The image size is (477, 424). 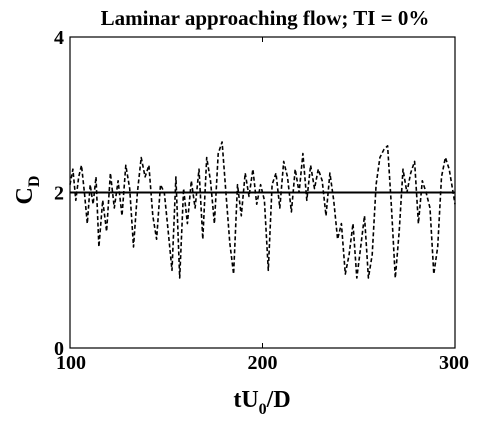 I want to click on x-axis-label-suffix: /D, so click(x=278, y=400).